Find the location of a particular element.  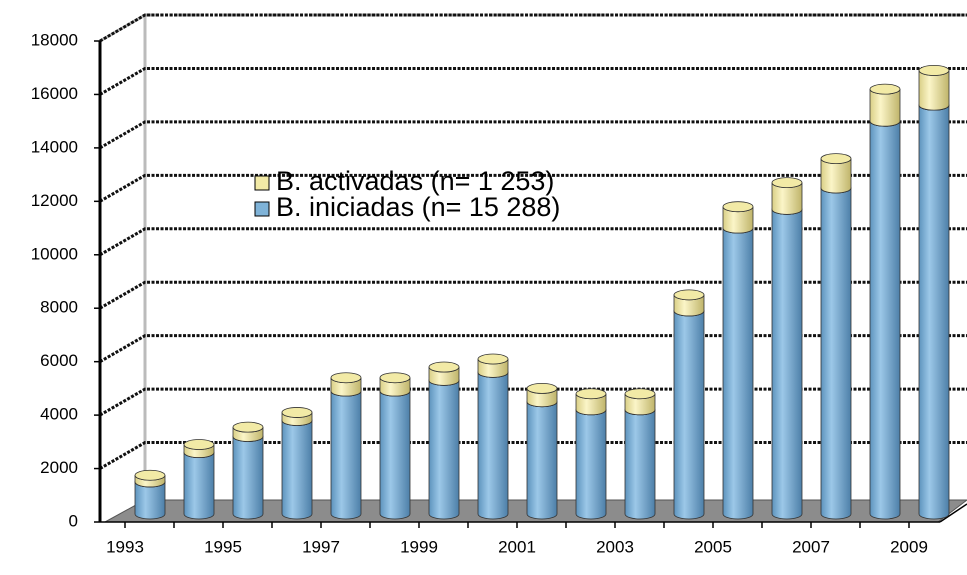

side-wall-top is located at coordinates (122, 28).